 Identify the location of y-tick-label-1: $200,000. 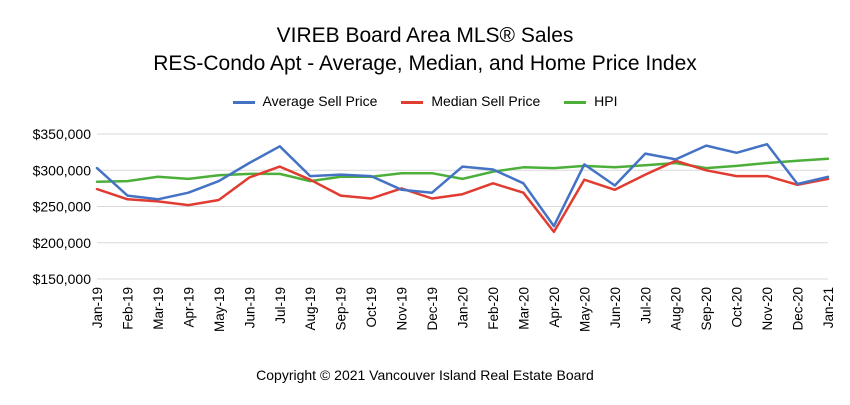
(62, 243).